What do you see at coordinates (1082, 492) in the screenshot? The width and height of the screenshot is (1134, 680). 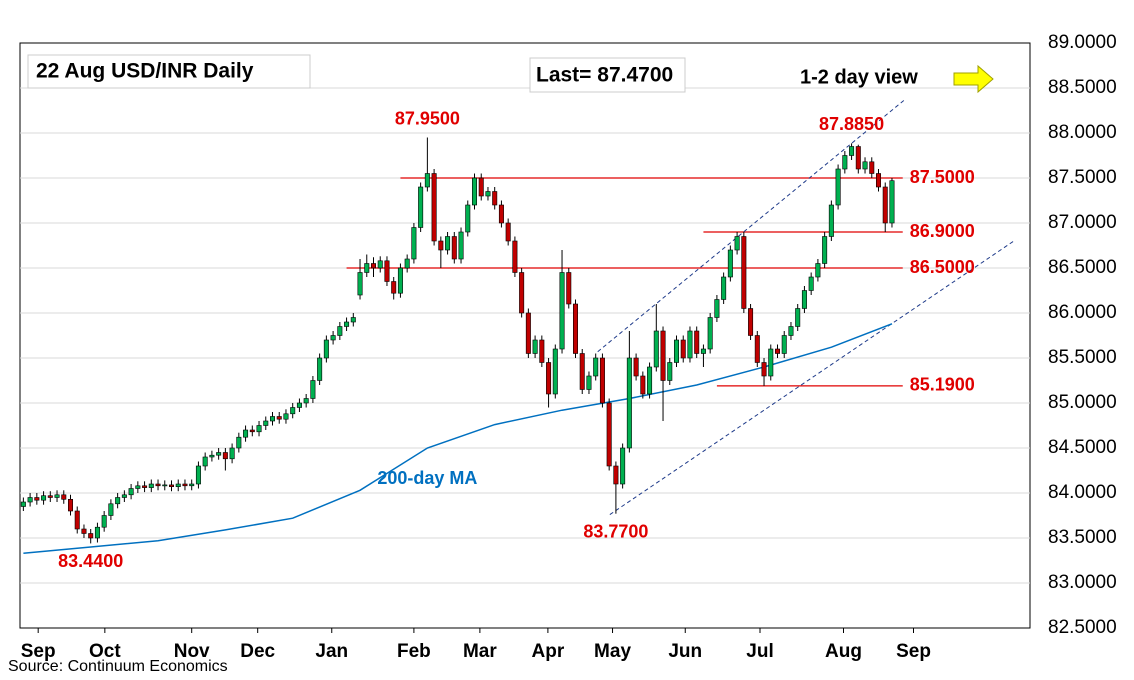 I see `y-tick-label: 84.0000` at bounding box center [1082, 492].